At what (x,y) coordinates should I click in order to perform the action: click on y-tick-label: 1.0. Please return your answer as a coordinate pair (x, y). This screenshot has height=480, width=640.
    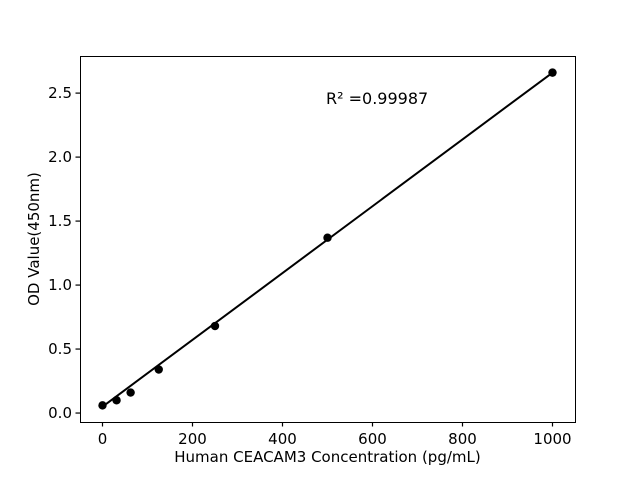
    Looking at the image, I should click on (60, 285).